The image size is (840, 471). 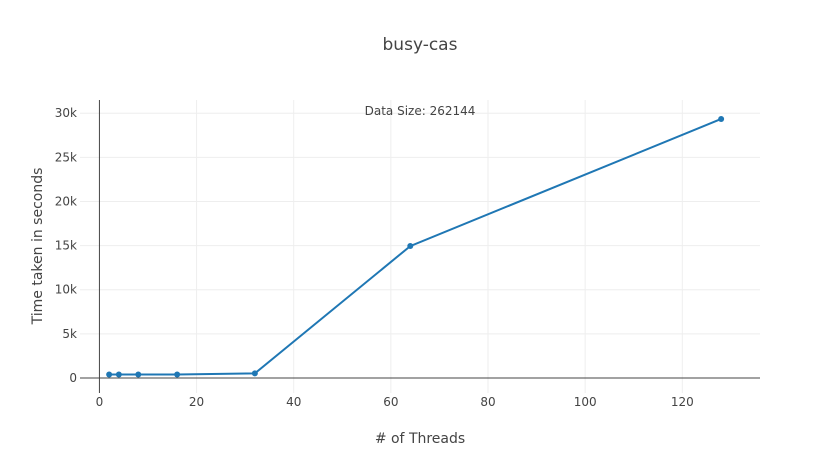 I want to click on data-size-annotation: Data Size: 262144, so click(x=420, y=111).